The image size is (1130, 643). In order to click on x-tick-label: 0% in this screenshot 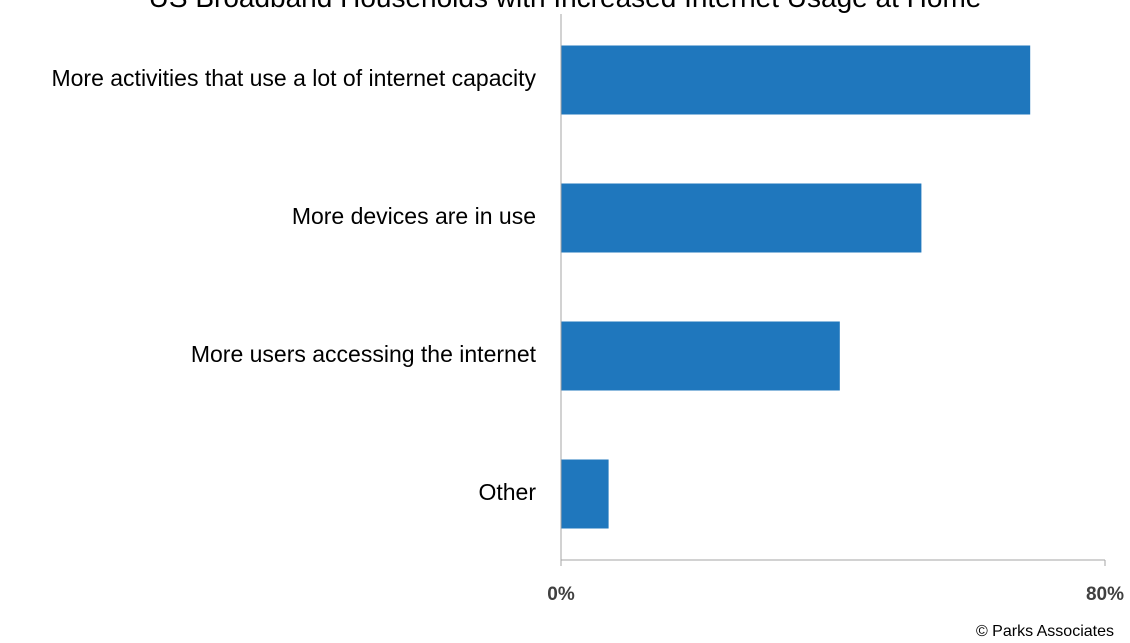, I will do `click(561, 594)`.